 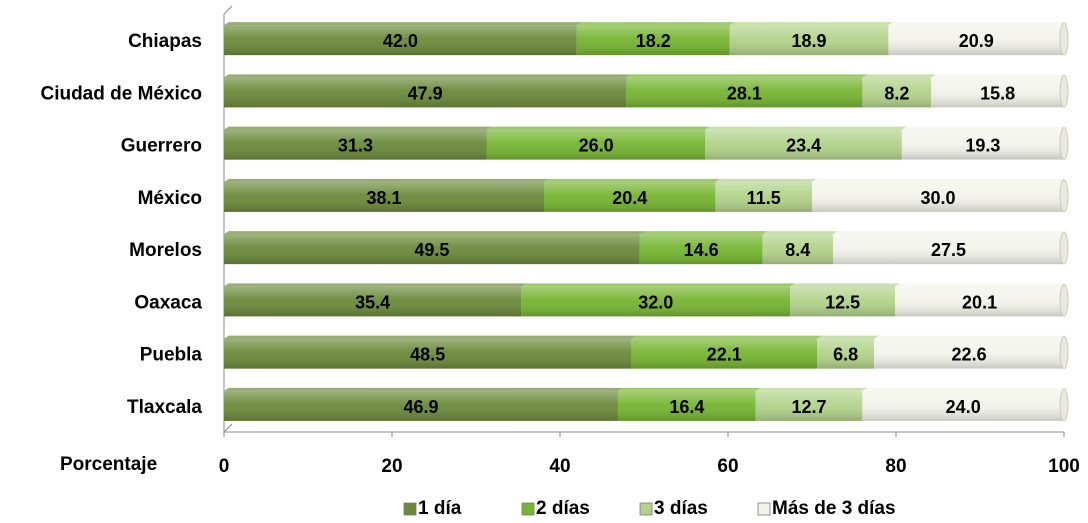 What do you see at coordinates (797, 250) in the screenshot?
I see `data-label: 8.4` at bounding box center [797, 250].